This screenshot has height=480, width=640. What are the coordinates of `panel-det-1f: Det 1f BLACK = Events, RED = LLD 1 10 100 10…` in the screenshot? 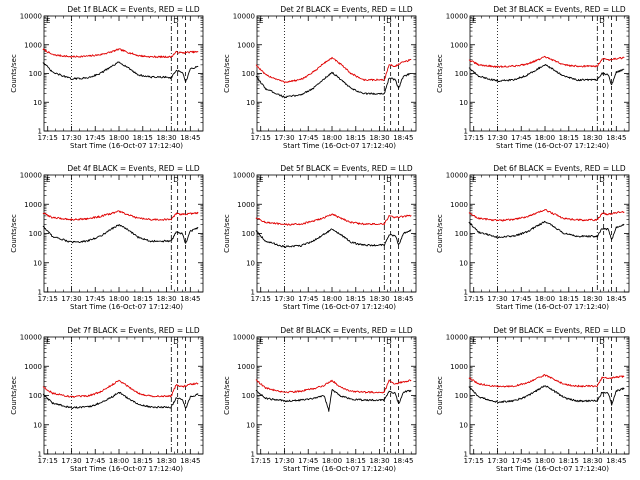 It's located at (107, 77).